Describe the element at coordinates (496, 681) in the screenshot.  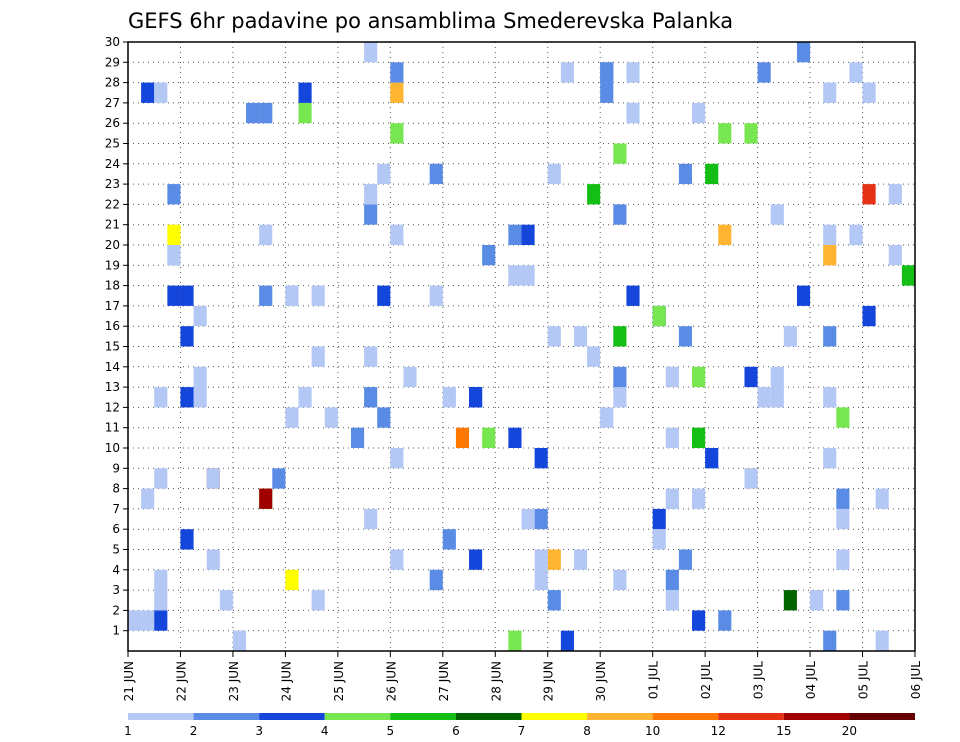
I see `x-tick-label: 28 JUN` at that location.